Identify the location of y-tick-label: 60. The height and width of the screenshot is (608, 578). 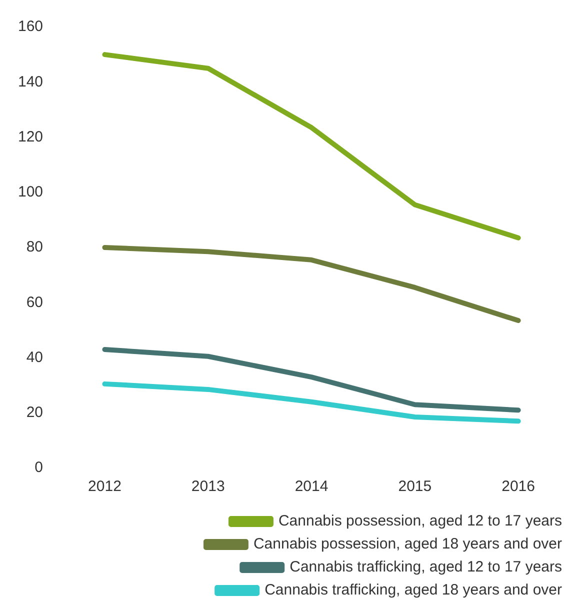
(35, 302).